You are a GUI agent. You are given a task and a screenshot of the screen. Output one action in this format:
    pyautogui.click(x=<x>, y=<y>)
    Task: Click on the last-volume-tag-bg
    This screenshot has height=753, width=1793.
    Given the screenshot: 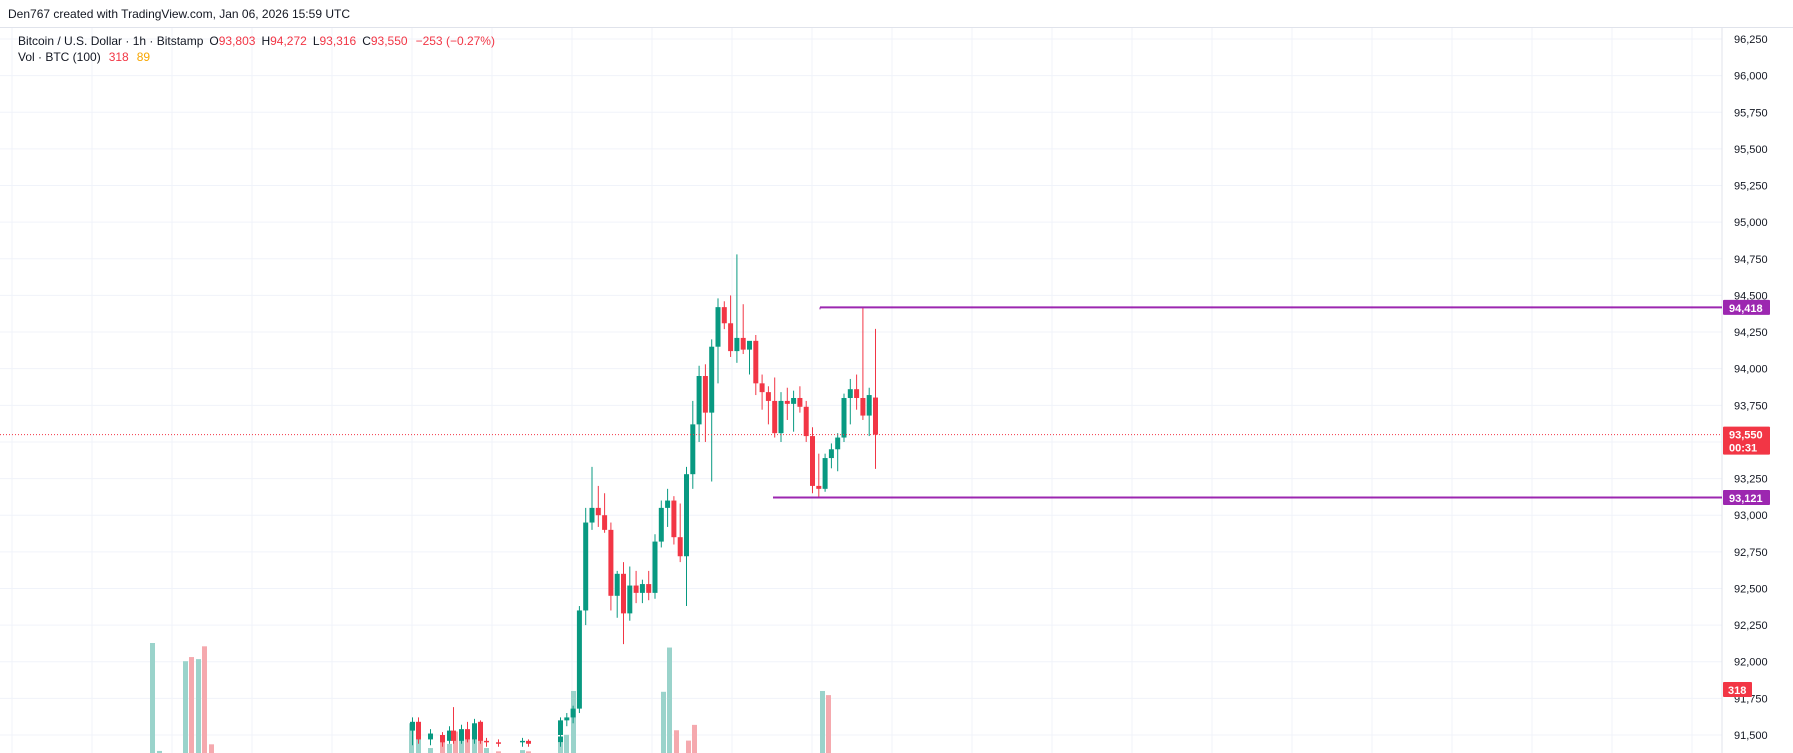 What is the action you would take?
    pyautogui.click(x=1737, y=689)
    